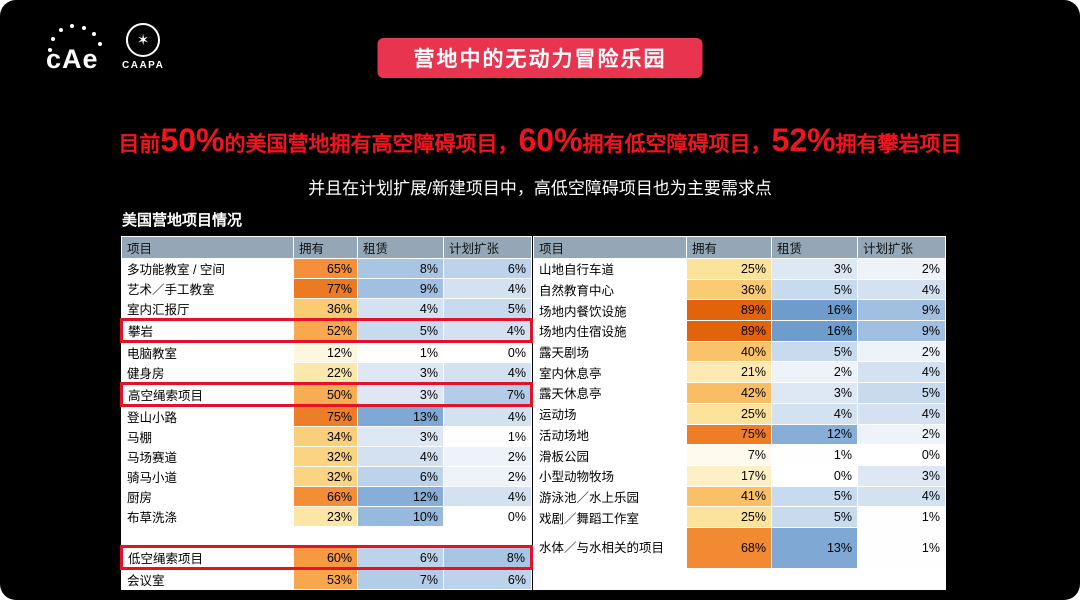 Image resolution: width=1080 pixels, height=600 pixels. What do you see at coordinates (207, 557) in the screenshot?
I see `project-name-cell: 低空绳索项目` at bounding box center [207, 557].